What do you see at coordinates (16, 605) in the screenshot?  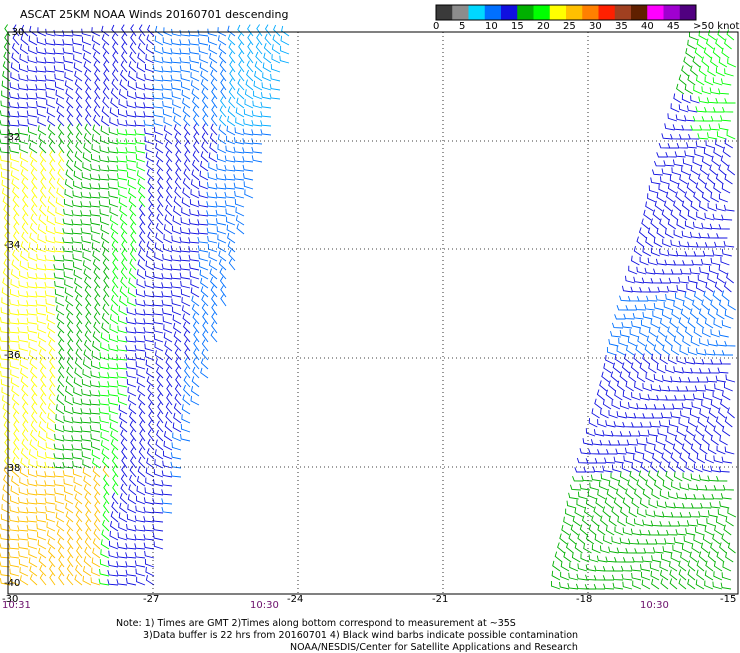 I see `time-label-left: 10:31` at bounding box center [16, 605].